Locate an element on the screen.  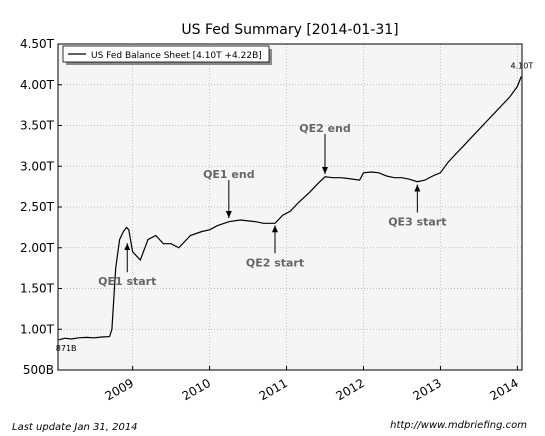
y-tick-label: 2.00T is located at coordinates (37, 248).